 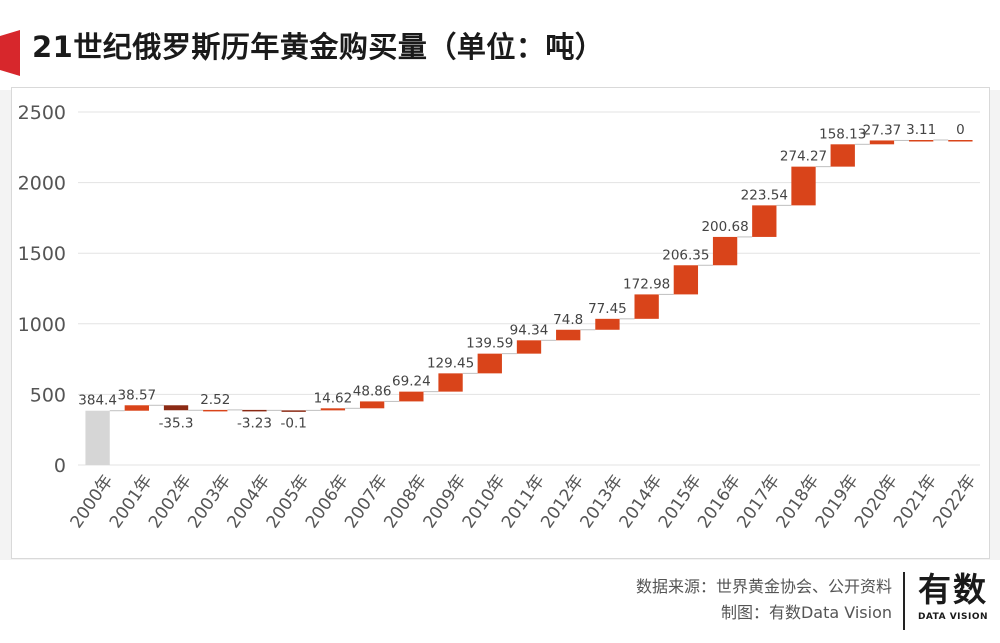 I want to click on data-label: 274.27, so click(x=803, y=157).